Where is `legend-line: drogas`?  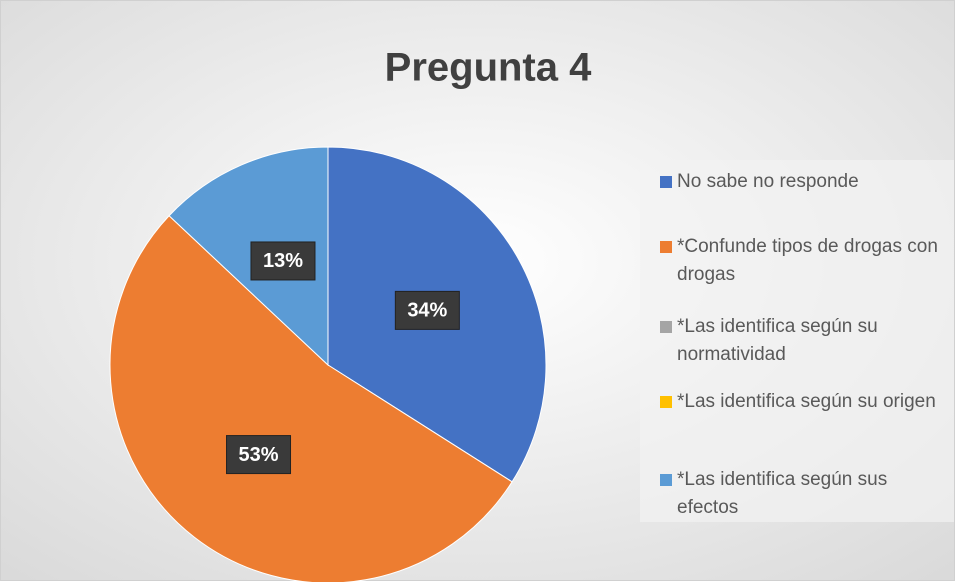 legend-line: drogas is located at coordinates (706, 274).